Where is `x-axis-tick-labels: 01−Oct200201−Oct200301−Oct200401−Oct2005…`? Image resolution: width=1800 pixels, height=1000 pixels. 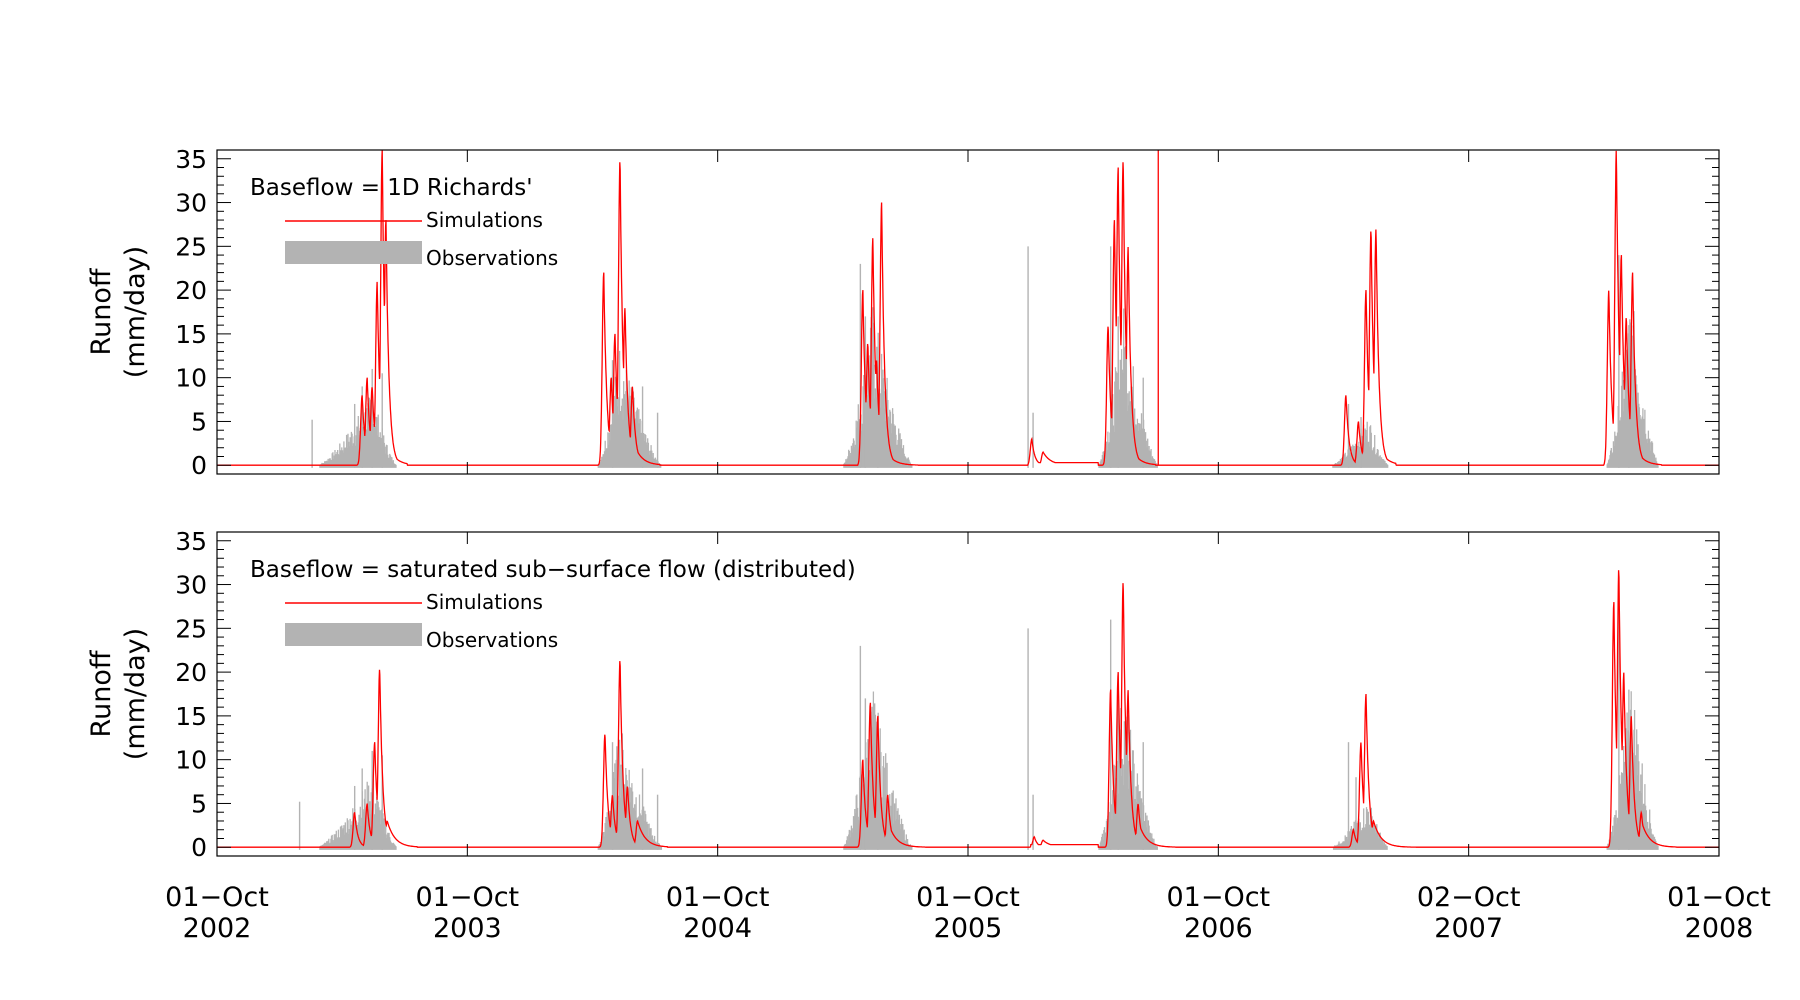 x-axis-tick-labels: 01−Oct200201−Oct200301−Oct200401−Oct2005… is located at coordinates (968, 913).